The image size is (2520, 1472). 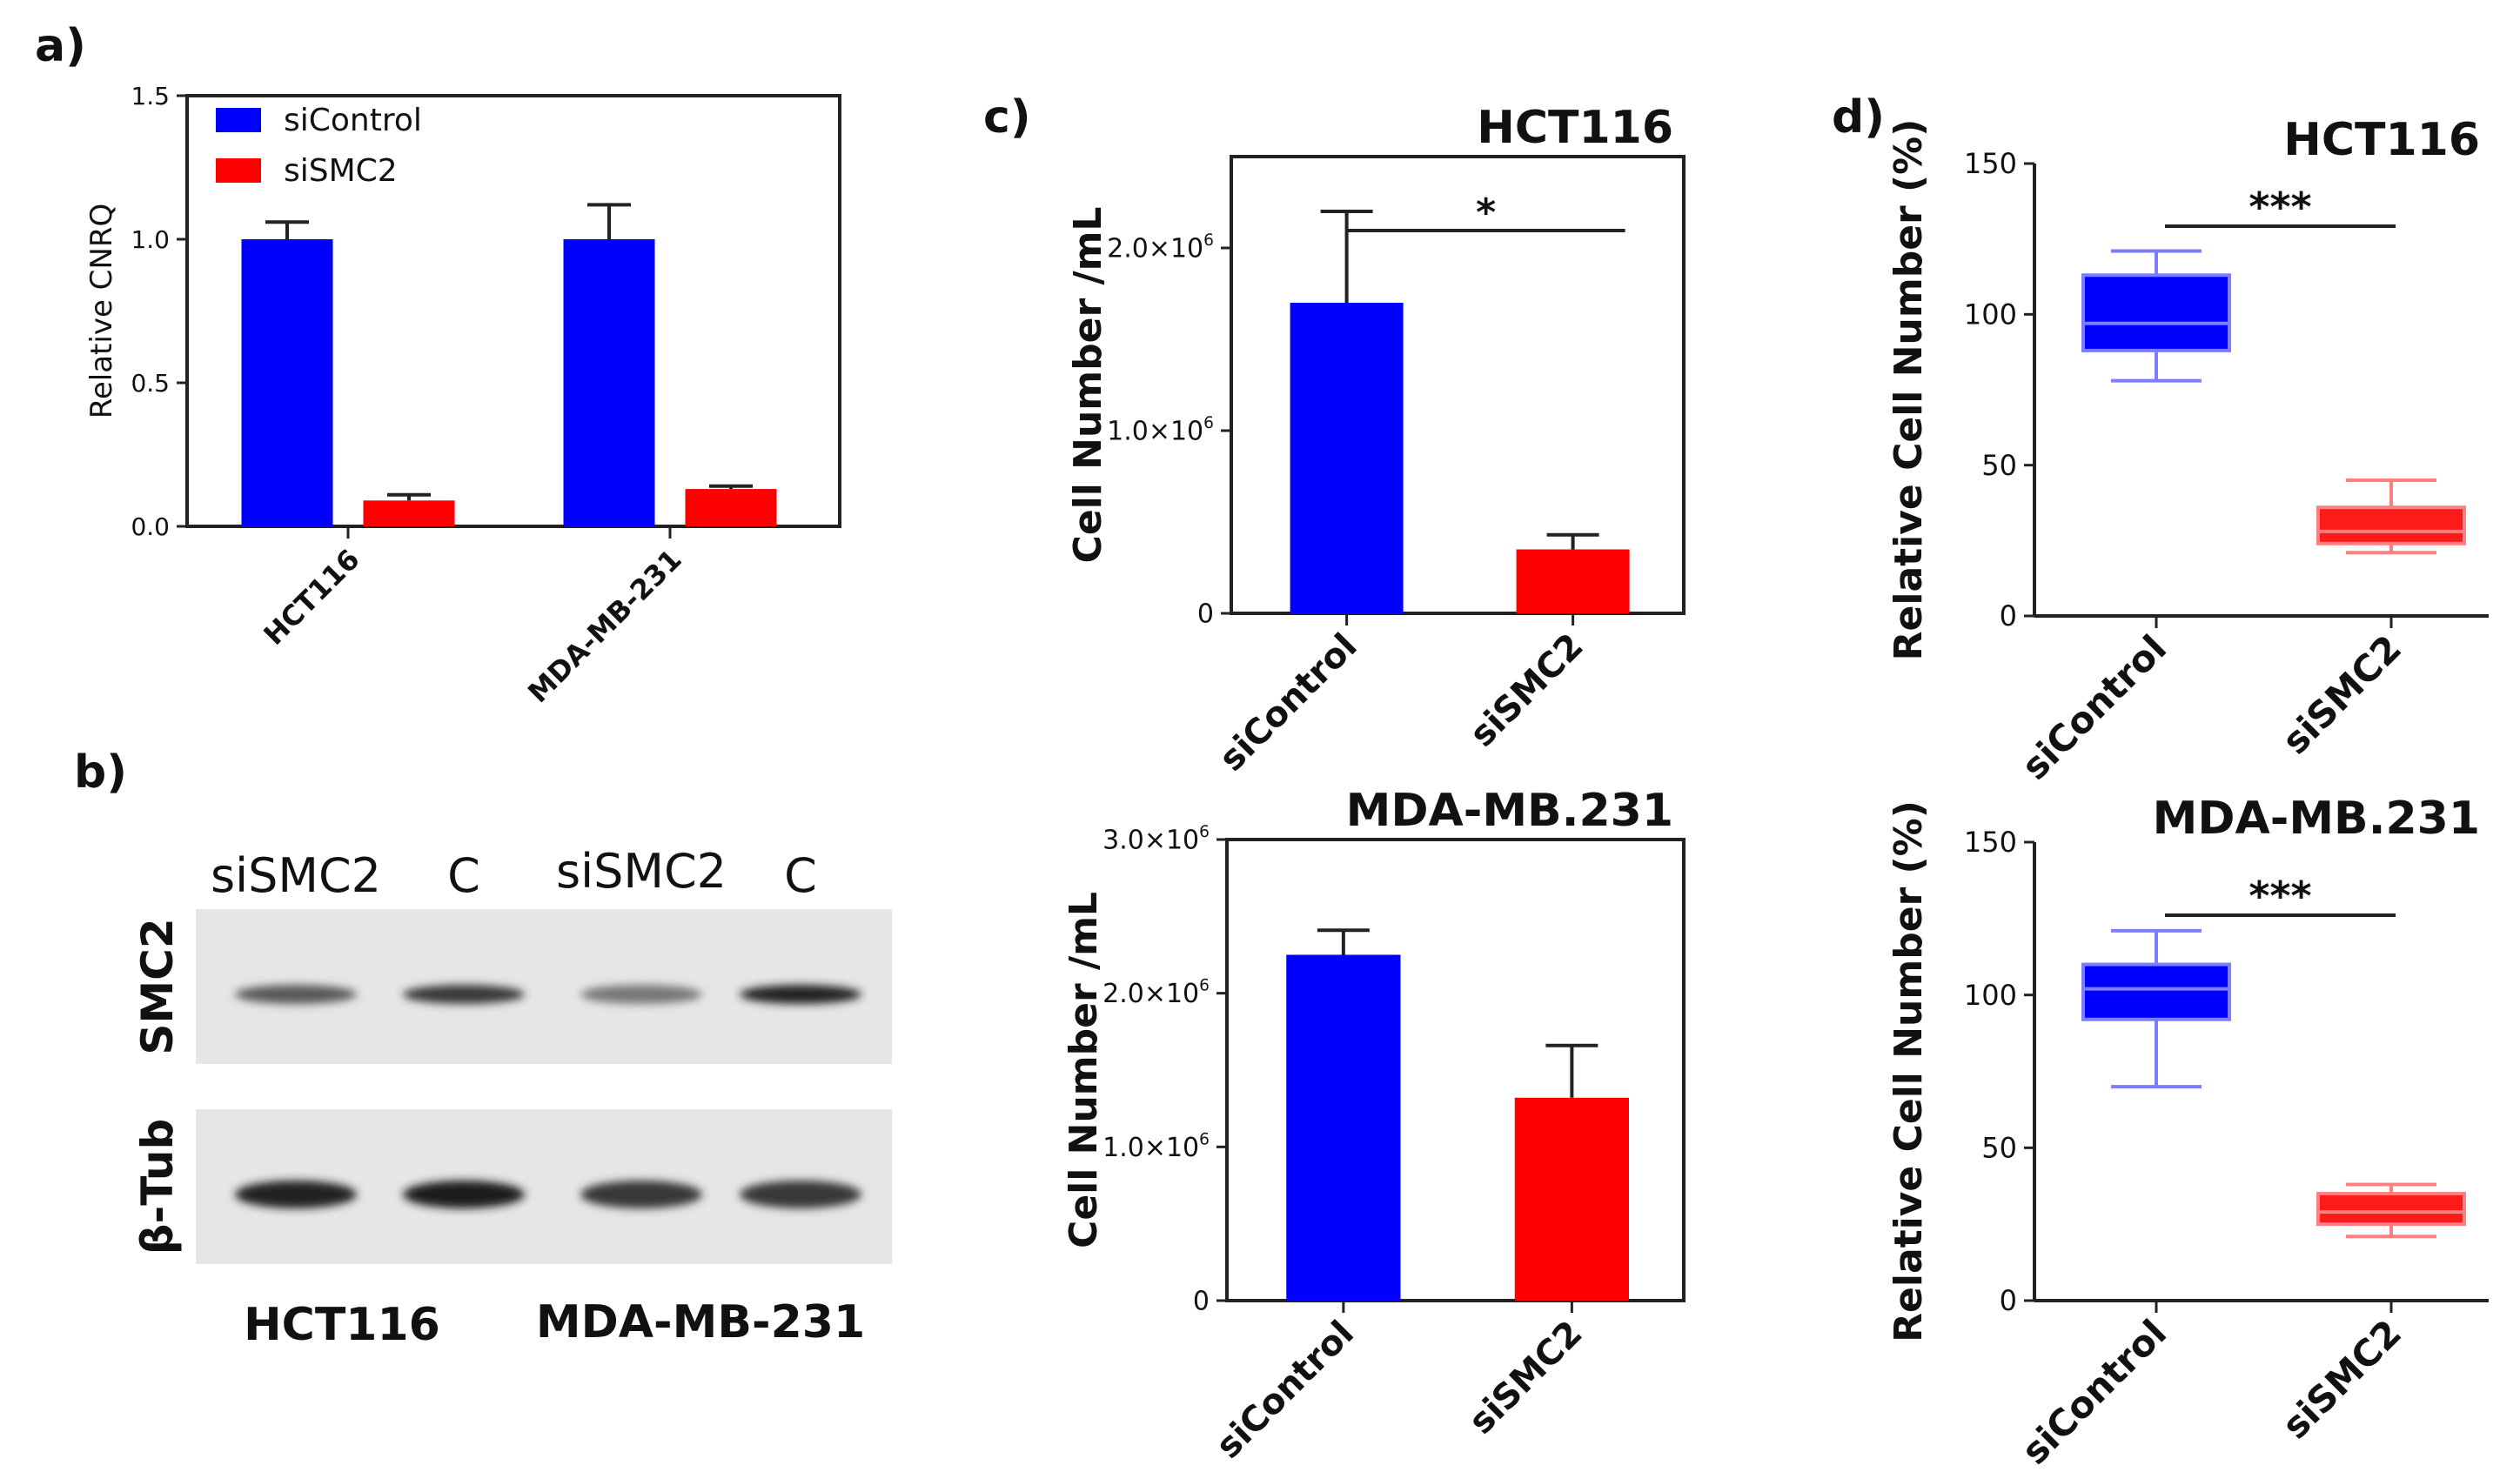 What do you see at coordinates (239, 170) in the screenshot?
I see `legend-swatch-sismc2` at bounding box center [239, 170].